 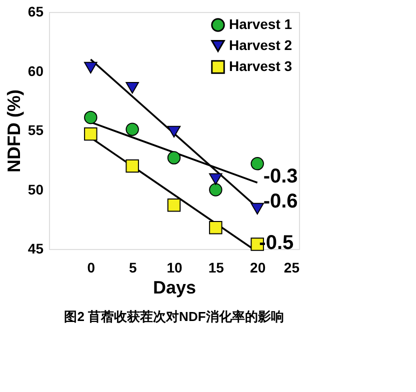 I want to click on x-tick-label: 5, so click(x=132, y=268).